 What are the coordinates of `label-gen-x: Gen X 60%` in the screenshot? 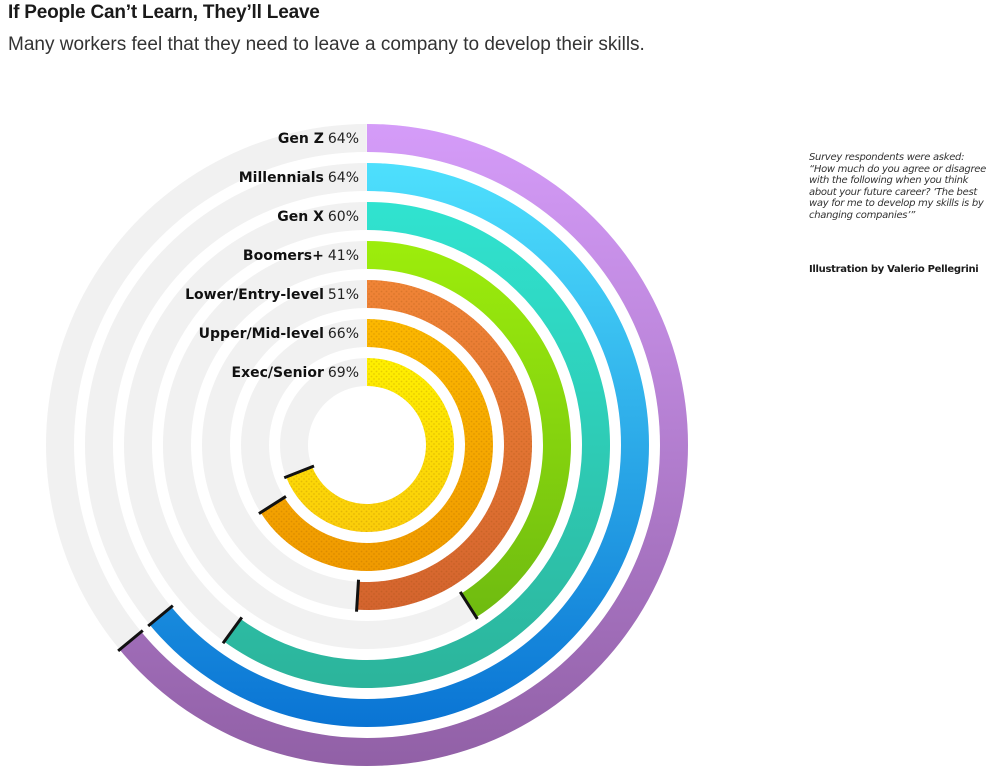 It's located at (318, 217).